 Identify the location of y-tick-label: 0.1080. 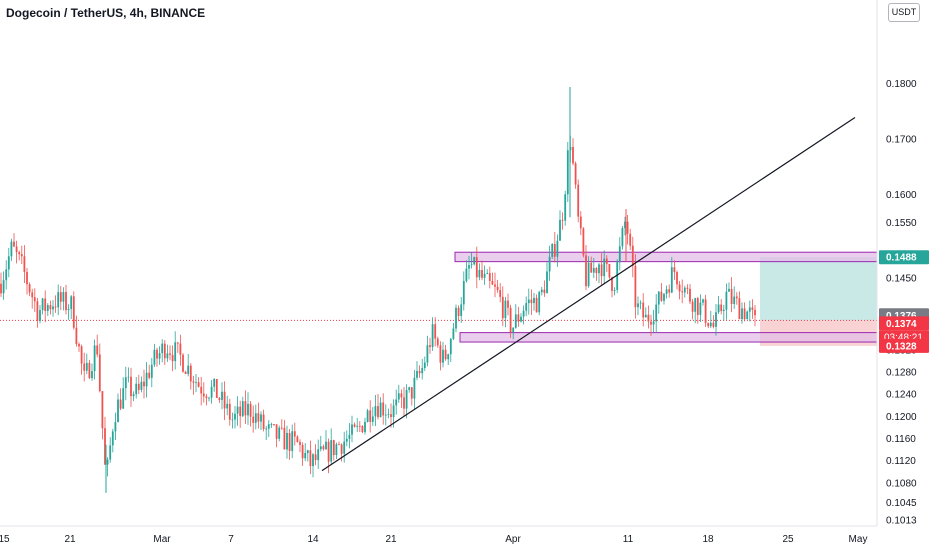
(901, 483).